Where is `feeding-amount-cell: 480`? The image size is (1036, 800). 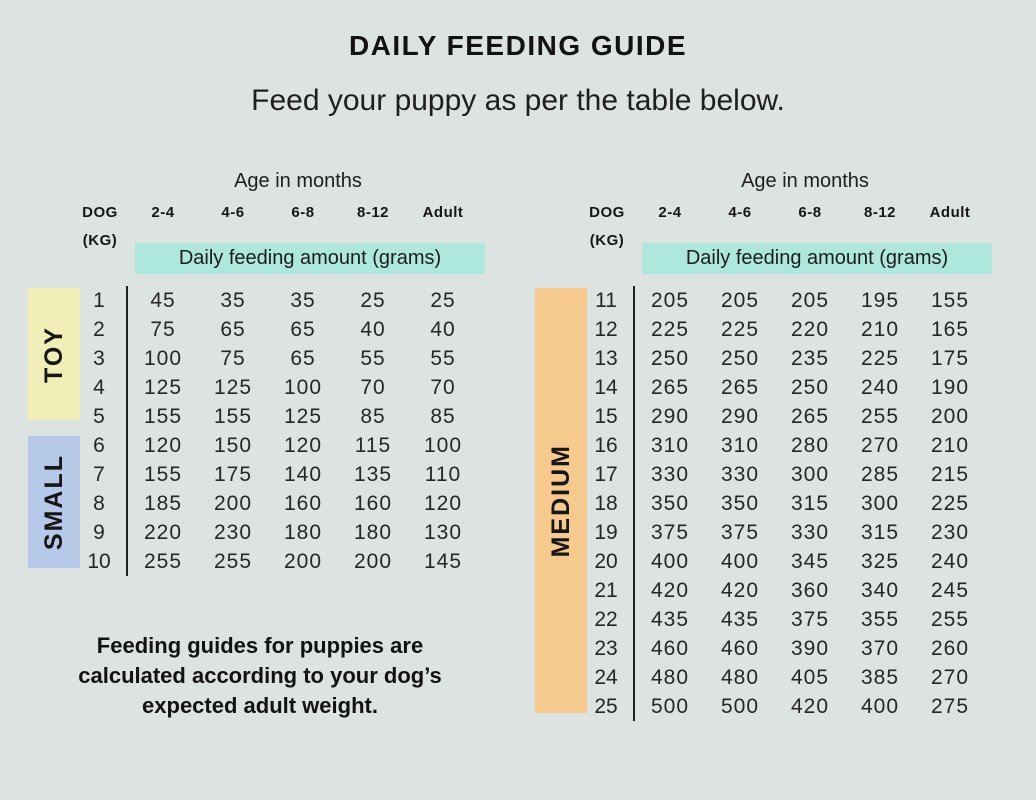 feeding-amount-cell: 480 is located at coordinates (740, 677).